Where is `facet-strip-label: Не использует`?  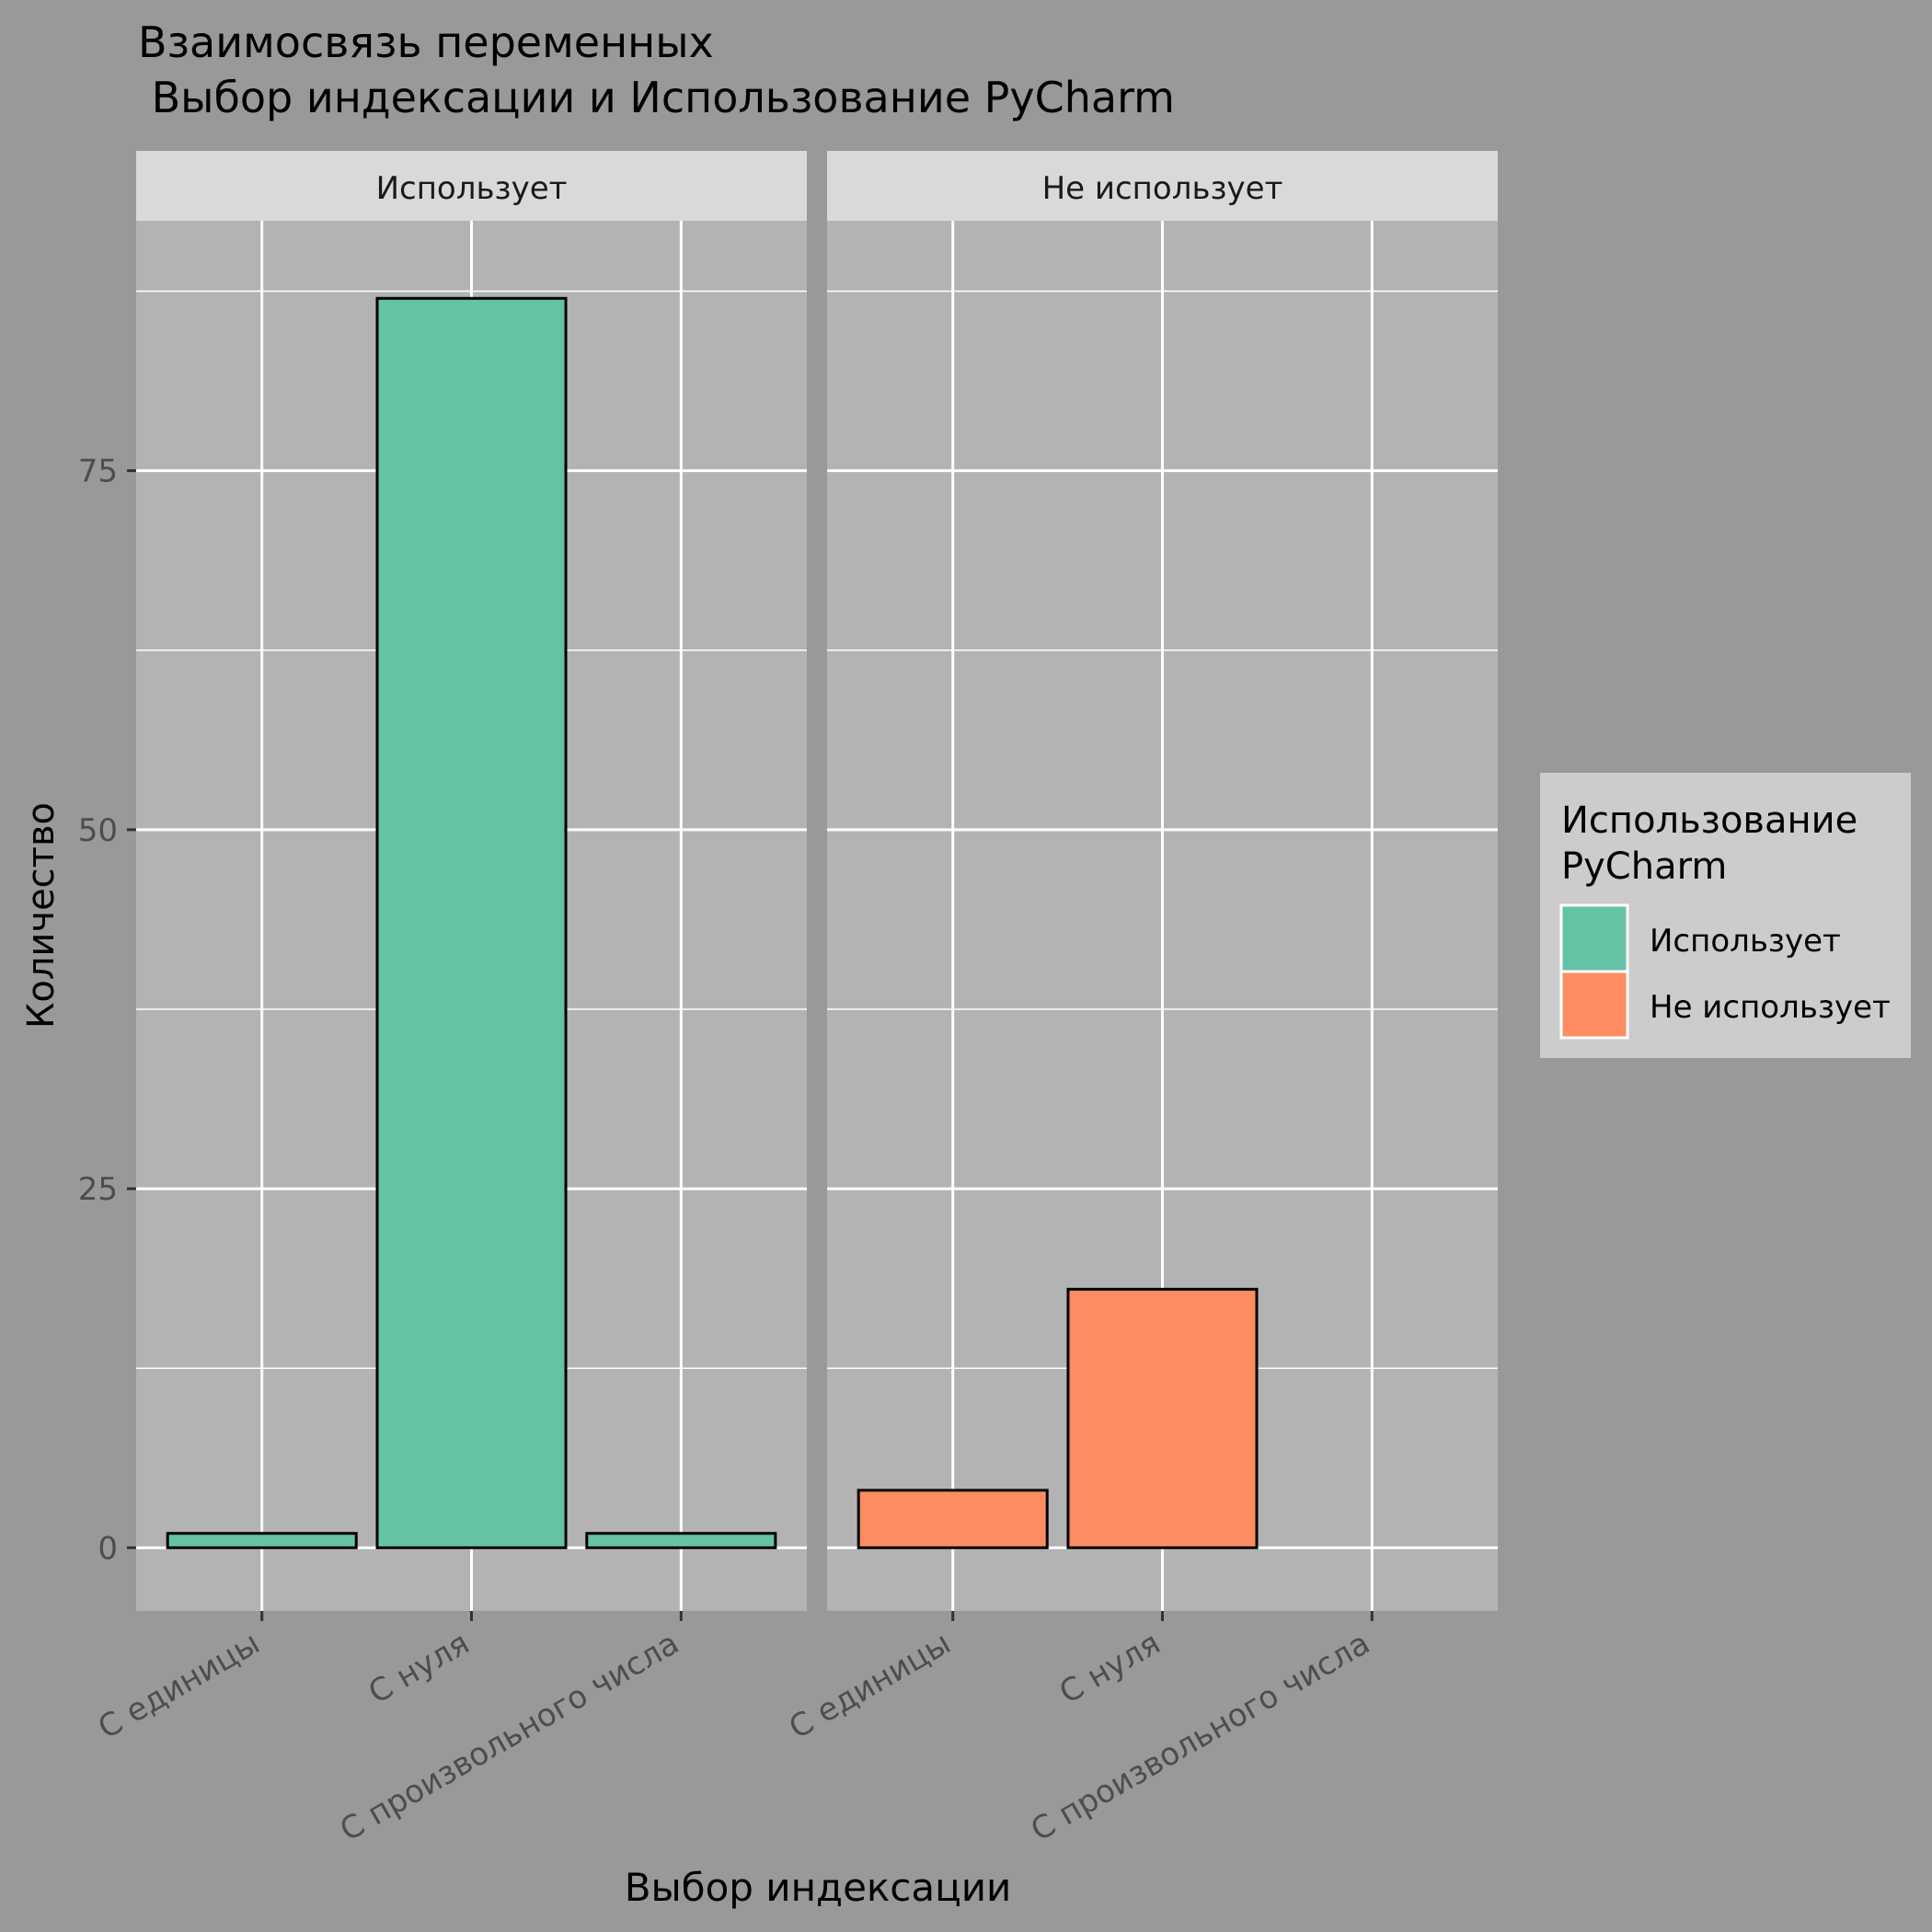
facet-strip-label: Не использует is located at coordinates (1162, 188).